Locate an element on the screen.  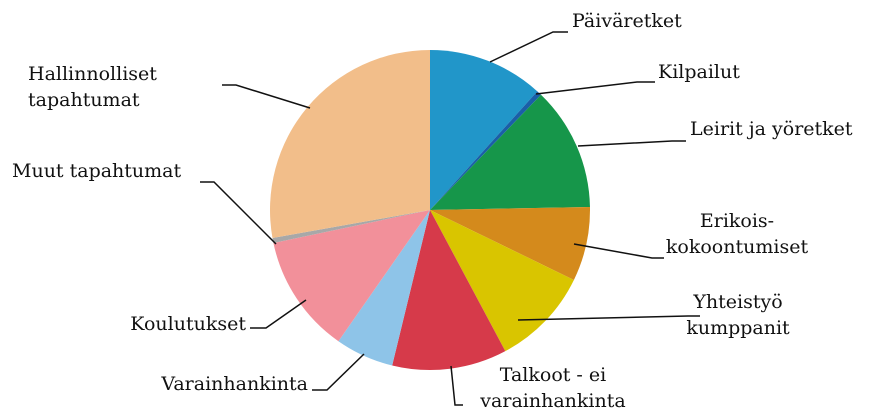
slice-label: Yhteistyö kumppanit is located at coordinates (738, 315).